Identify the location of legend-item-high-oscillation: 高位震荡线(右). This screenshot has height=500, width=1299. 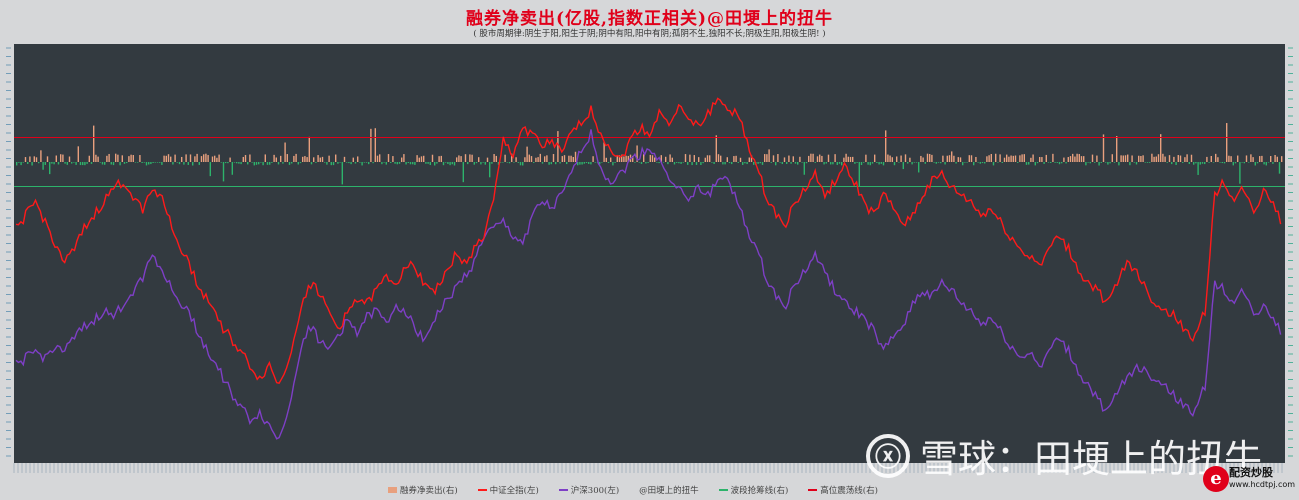
(843, 490).